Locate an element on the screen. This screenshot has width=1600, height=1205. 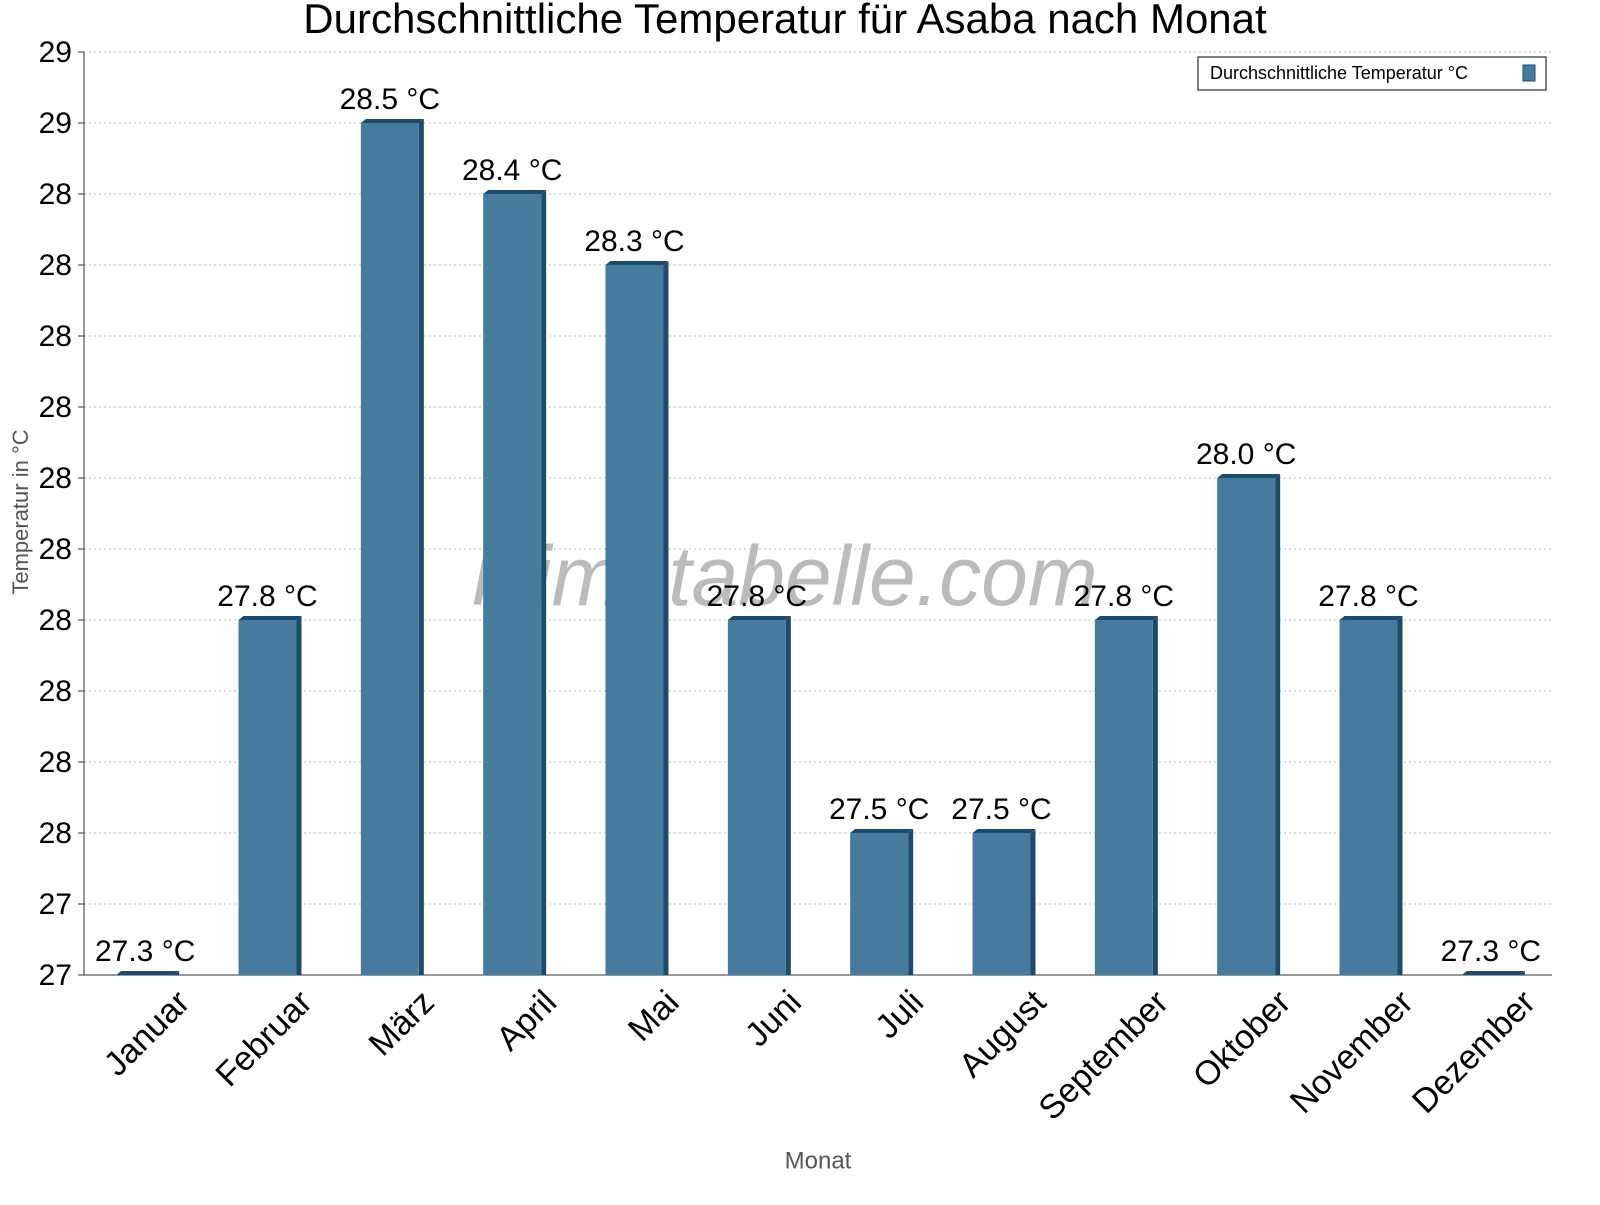
x-tick-label: Februar is located at coordinates (263, 1038).